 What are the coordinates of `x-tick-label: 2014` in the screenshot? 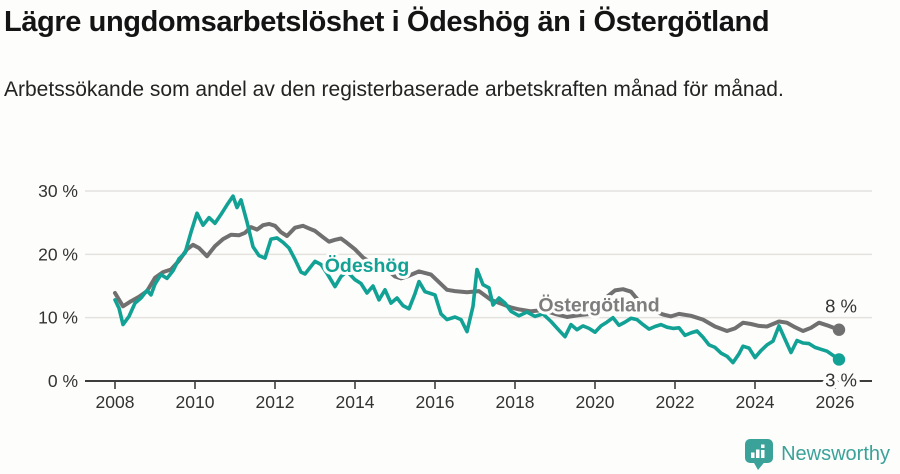 It's located at (355, 402).